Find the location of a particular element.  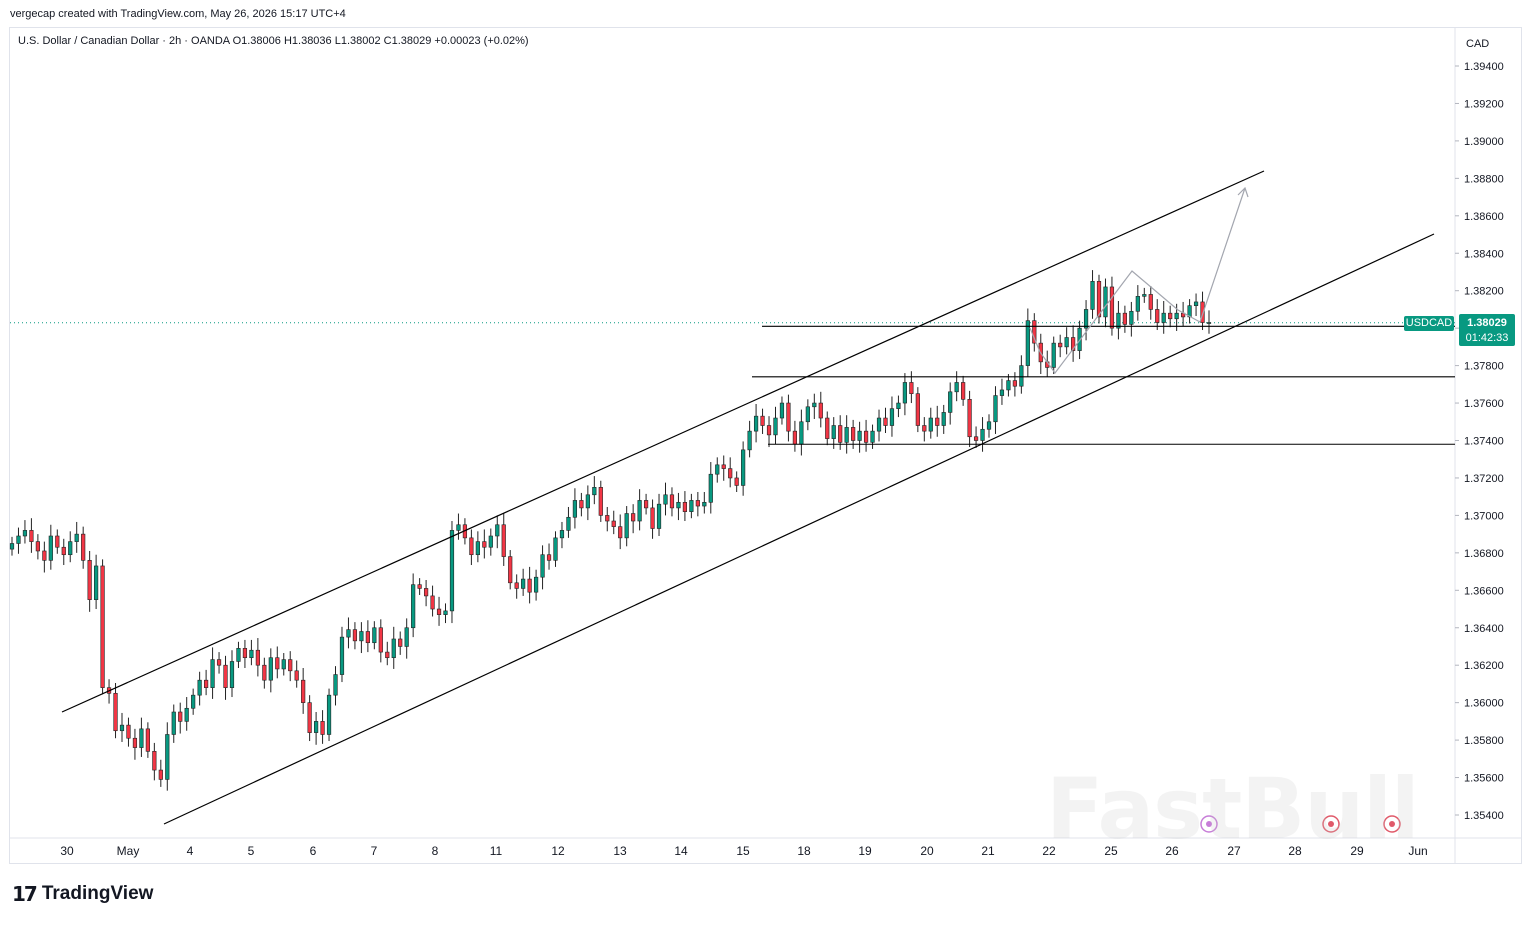

fastbull-watermark: FastBull is located at coordinates (1233, 809).